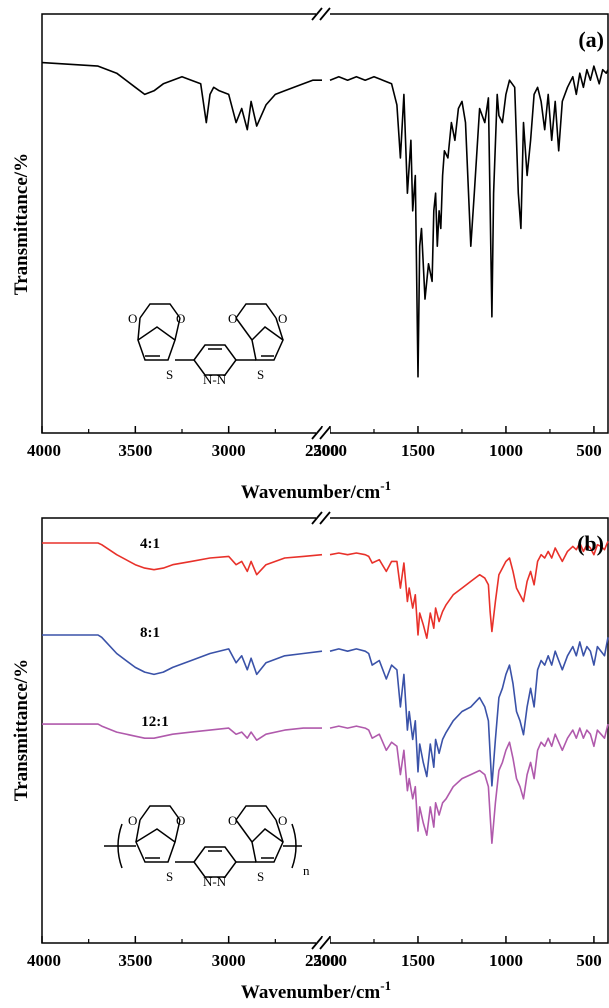  What do you see at coordinates (260, 374) in the screenshot?
I see `panel-a-molecule-label-s2: S` at bounding box center [260, 374].